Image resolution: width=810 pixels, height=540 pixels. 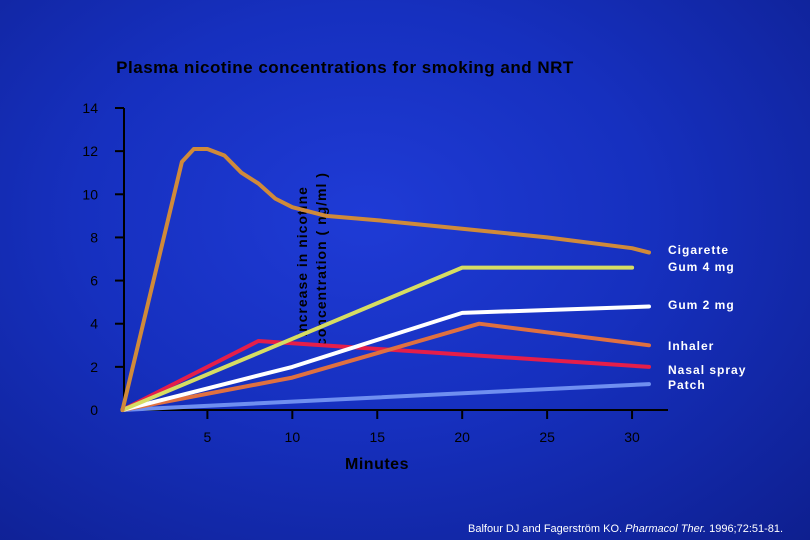 What do you see at coordinates (94, 281) in the screenshot?
I see `y-tick-label: 6` at bounding box center [94, 281].